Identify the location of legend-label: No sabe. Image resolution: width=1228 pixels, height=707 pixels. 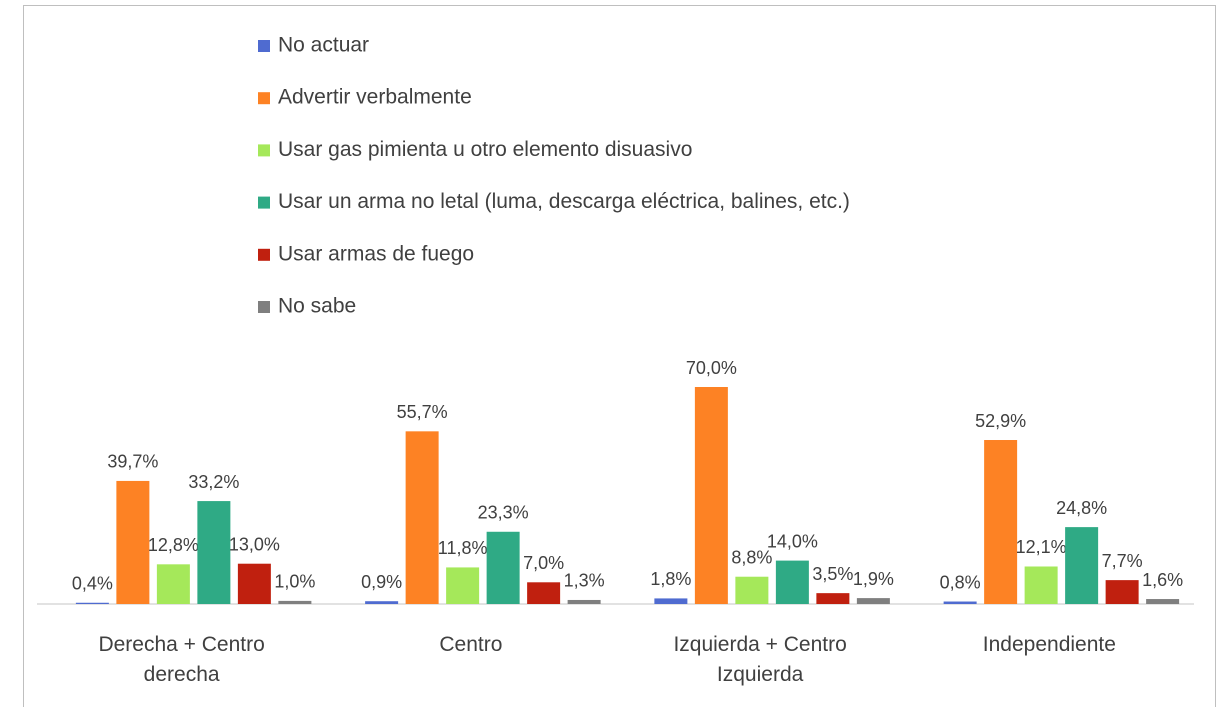
(317, 306).